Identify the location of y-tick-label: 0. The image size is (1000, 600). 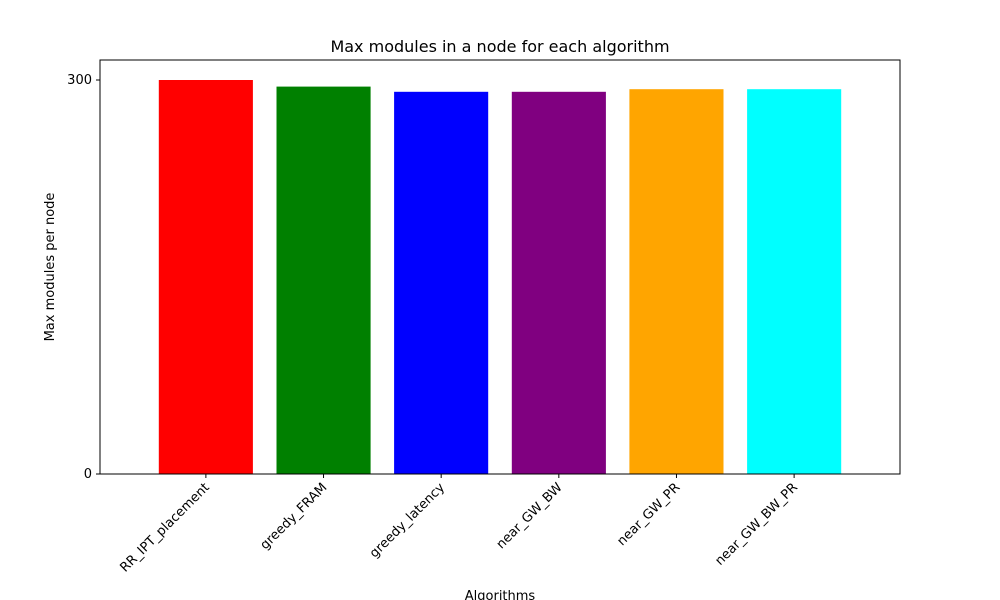
(88, 474).